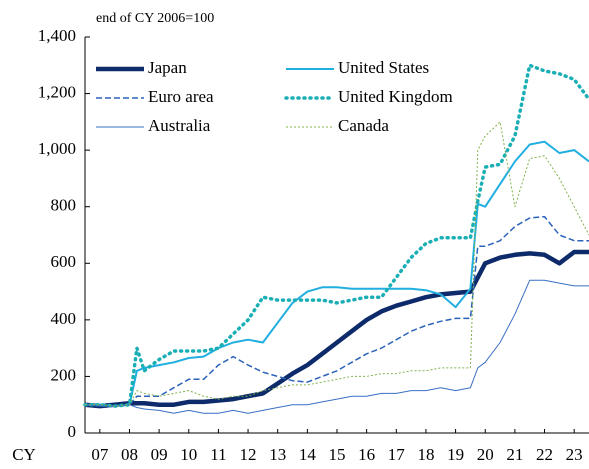 The height and width of the screenshot is (469, 589). I want to click on y-tick-label: 1,400, so click(57, 35).